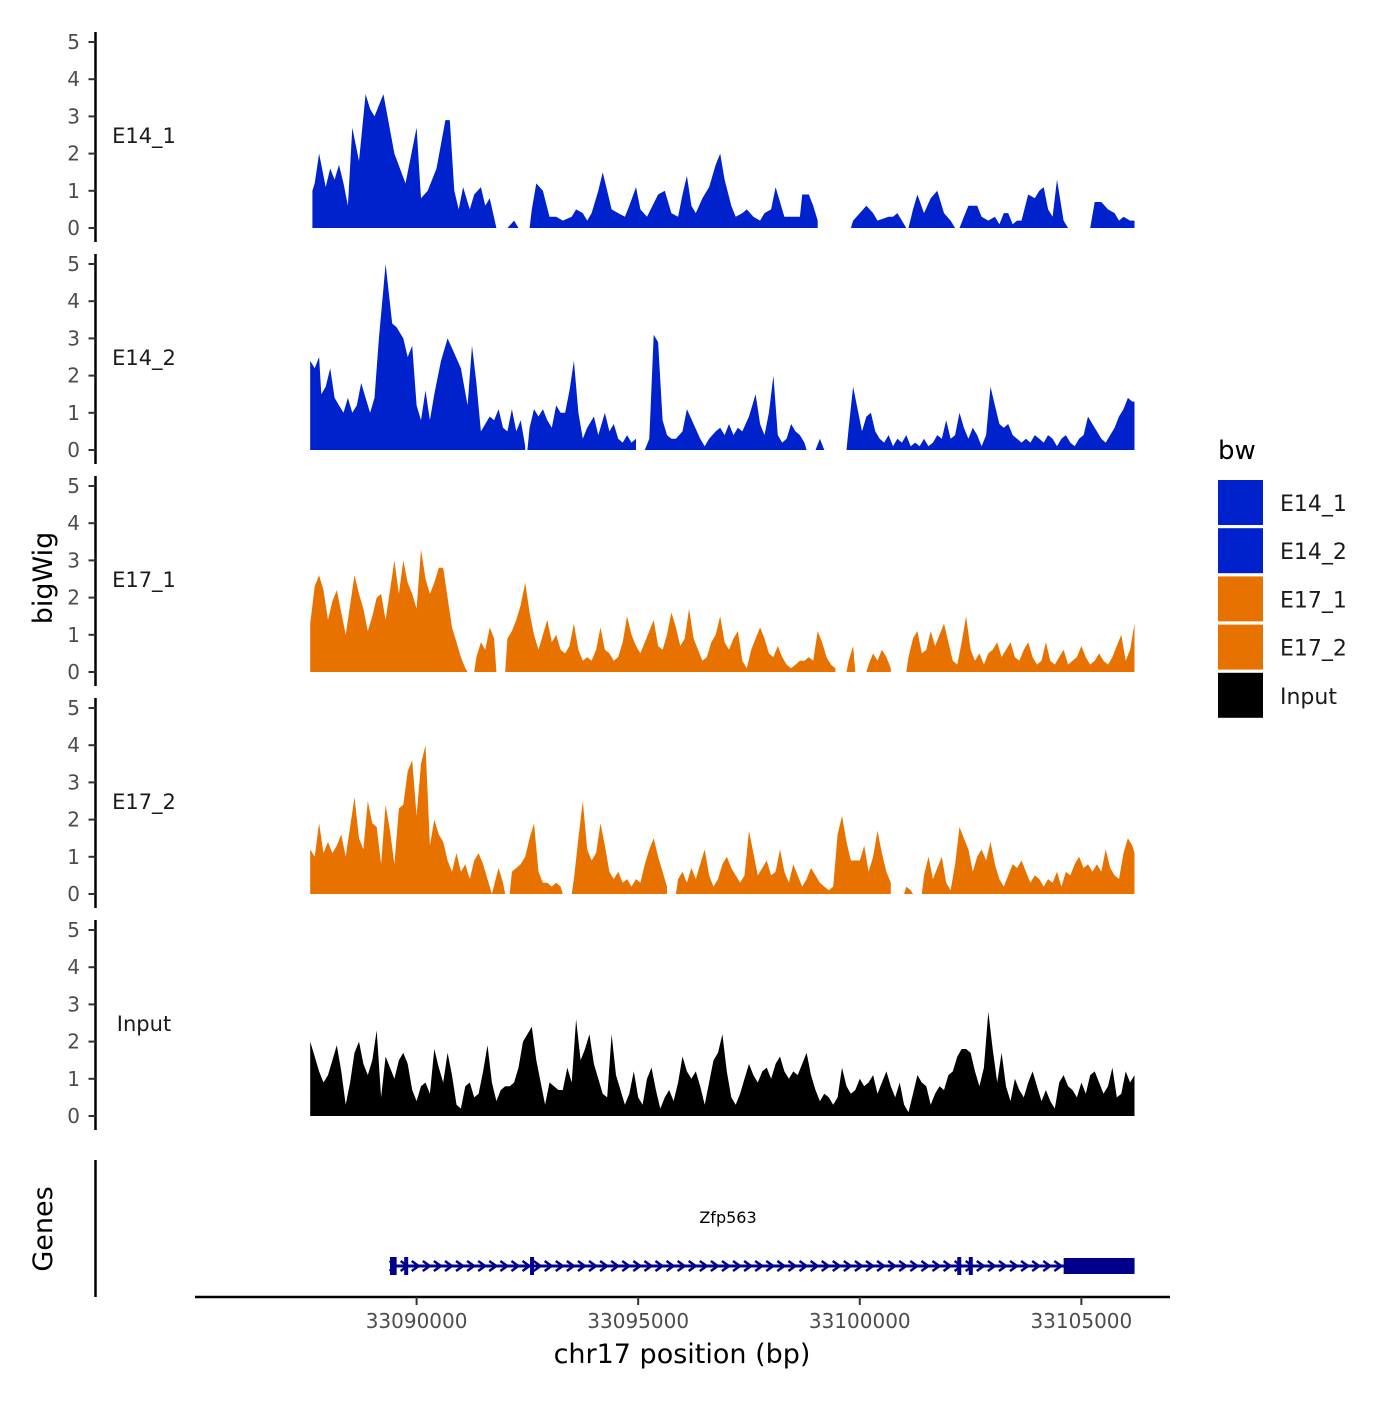 The width and height of the screenshot is (1400, 1404). I want to click on genes-axis-title: Genes, so click(43, 1228).